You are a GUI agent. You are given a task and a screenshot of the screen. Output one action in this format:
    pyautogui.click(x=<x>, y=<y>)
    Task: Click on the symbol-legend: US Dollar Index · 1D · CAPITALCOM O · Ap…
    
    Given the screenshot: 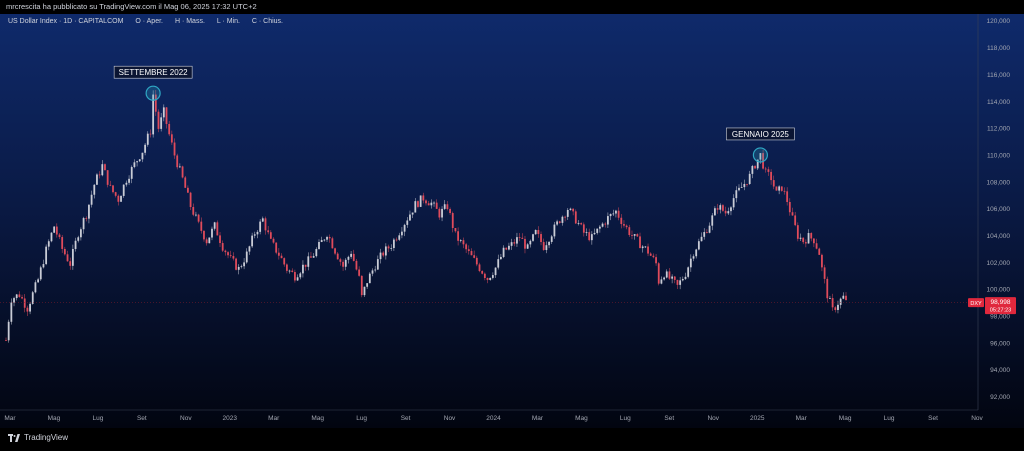 What is the action you would take?
    pyautogui.click(x=150, y=21)
    